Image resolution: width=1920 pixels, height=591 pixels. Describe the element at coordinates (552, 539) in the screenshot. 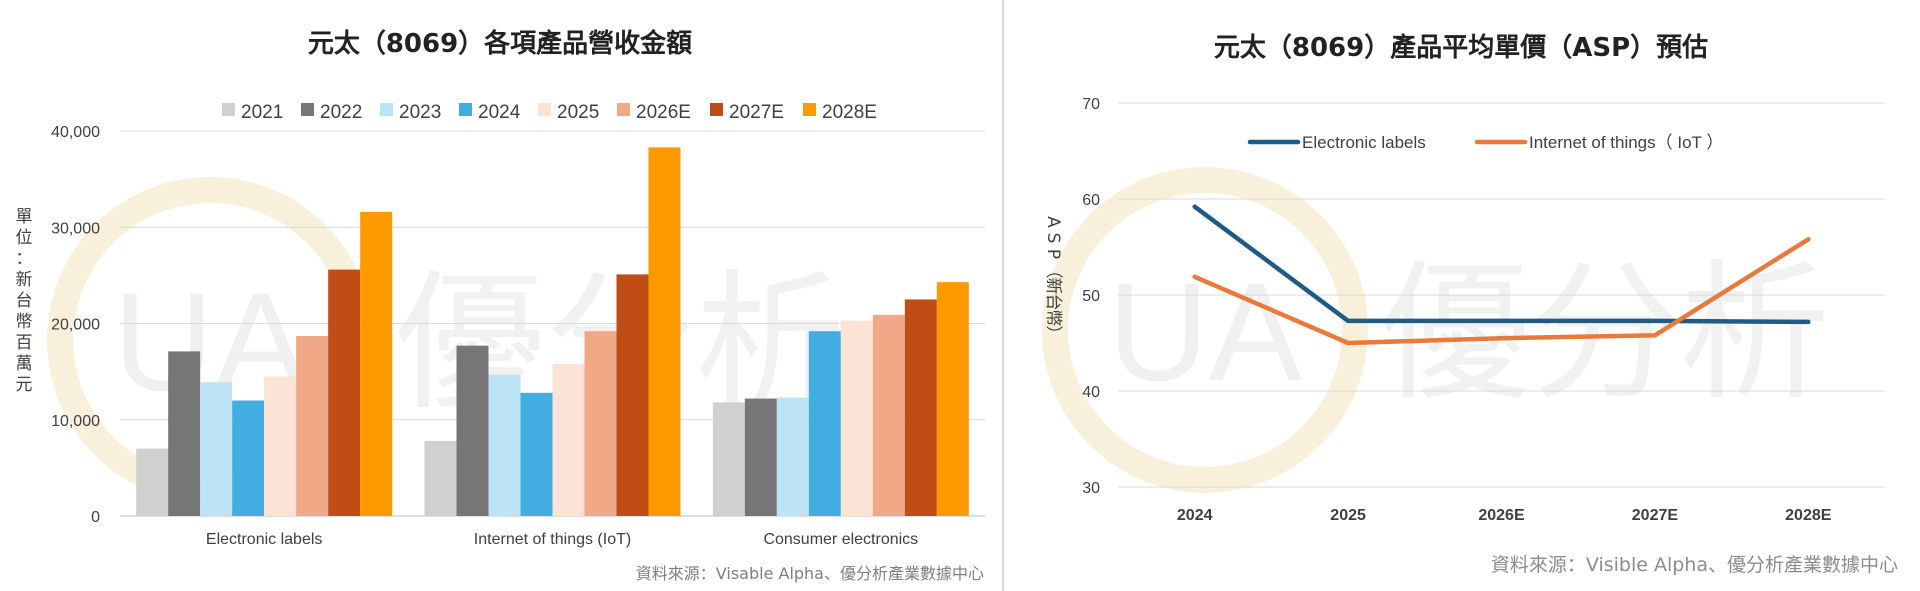

I see `x-tick-label: Internet of things (IoT)` at that location.